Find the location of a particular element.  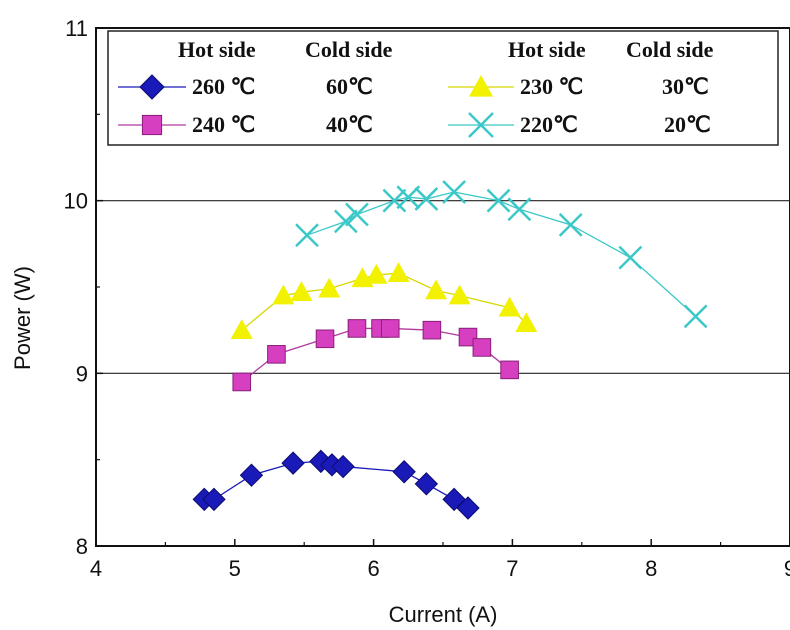

x-axis-title: Current (A) is located at coordinates (443, 614).